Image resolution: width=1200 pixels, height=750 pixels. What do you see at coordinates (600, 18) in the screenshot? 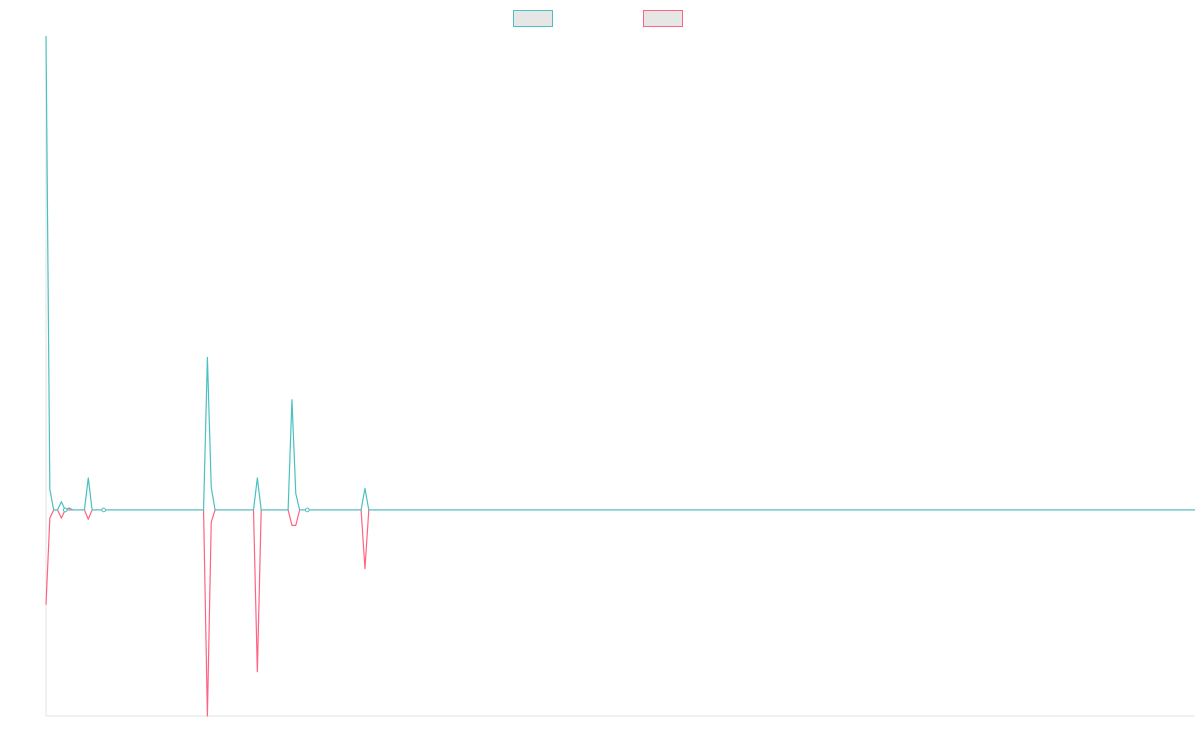
I see `chart-legend` at bounding box center [600, 18].